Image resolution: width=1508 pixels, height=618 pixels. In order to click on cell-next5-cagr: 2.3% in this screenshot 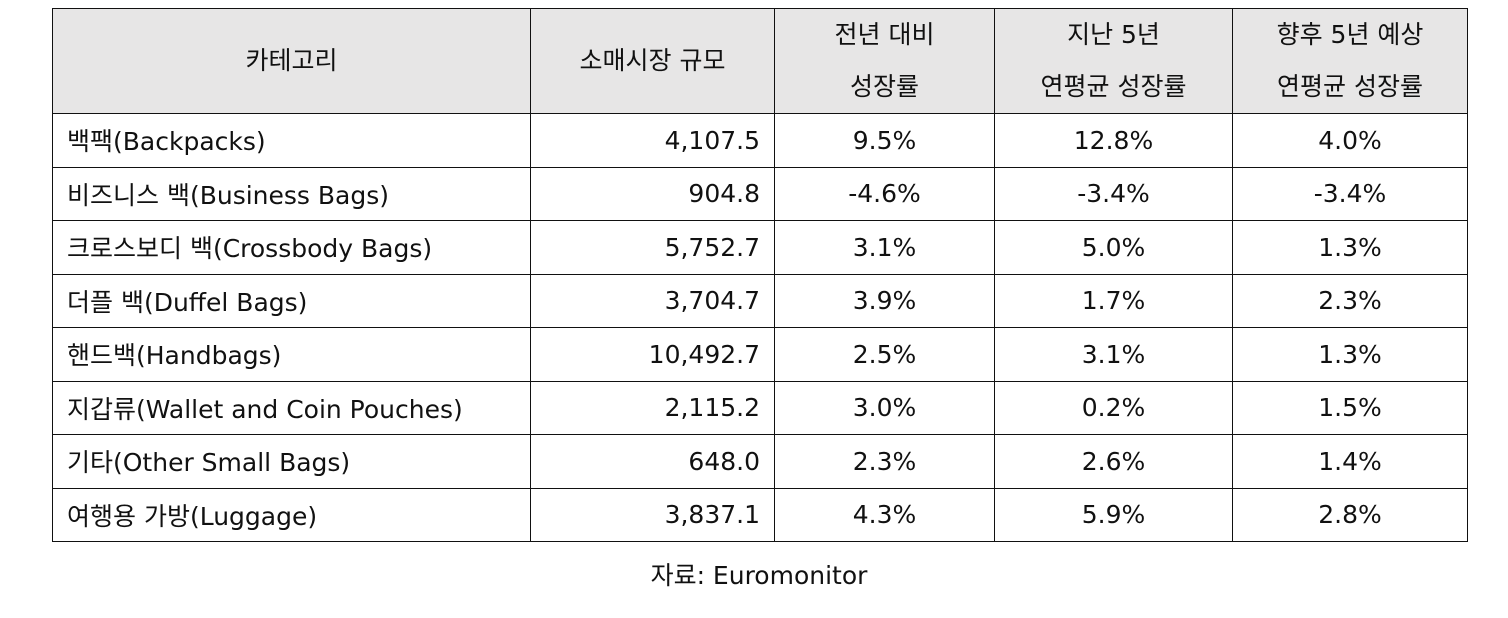, I will do `click(1350, 300)`.